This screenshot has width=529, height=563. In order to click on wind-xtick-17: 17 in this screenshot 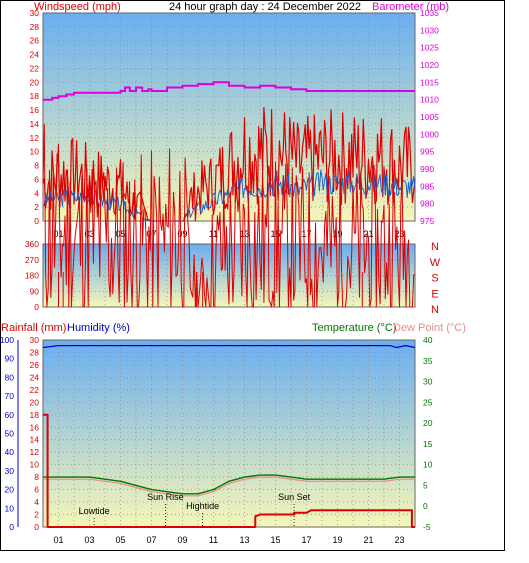, I will do `click(306, 234)`.